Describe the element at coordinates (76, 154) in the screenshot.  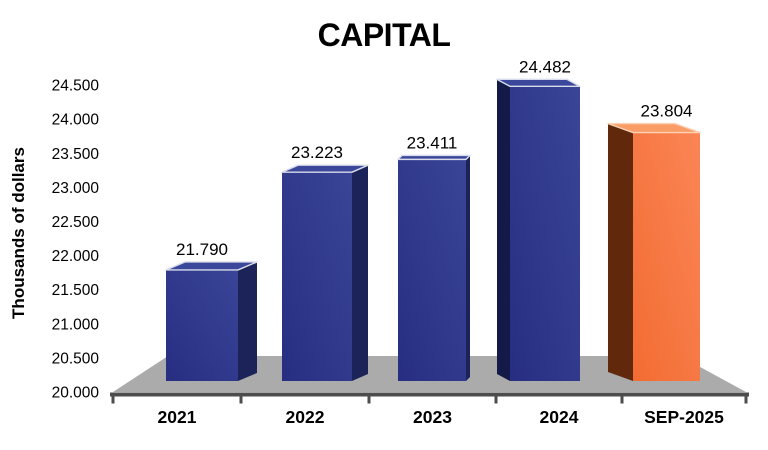
I see `y-tick-label: 23.500` at that location.